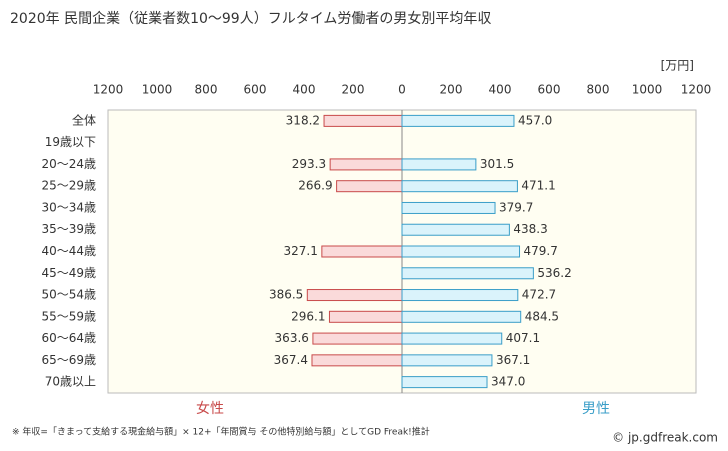 This screenshot has height=451, width=728. What do you see at coordinates (70, 382) in the screenshot?
I see `category-label: 70歳以上` at bounding box center [70, 382].